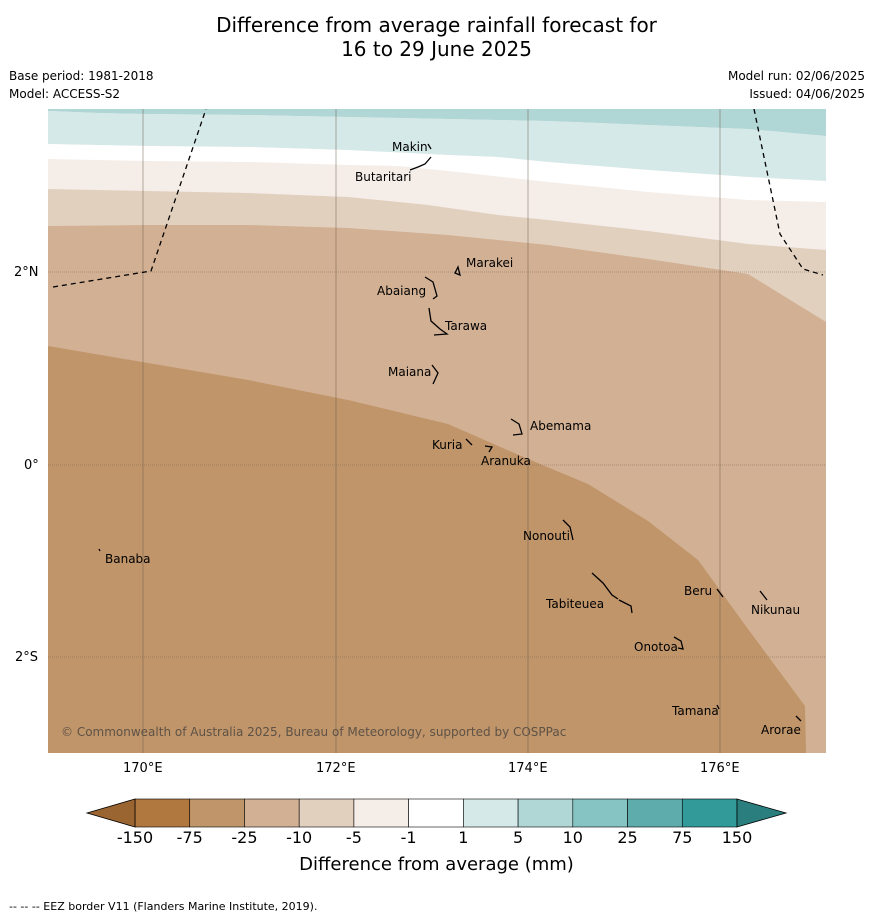 The height and width of the screenshot is (919, 873). I want to click on colorbar-right-extension, so click(762, 813).